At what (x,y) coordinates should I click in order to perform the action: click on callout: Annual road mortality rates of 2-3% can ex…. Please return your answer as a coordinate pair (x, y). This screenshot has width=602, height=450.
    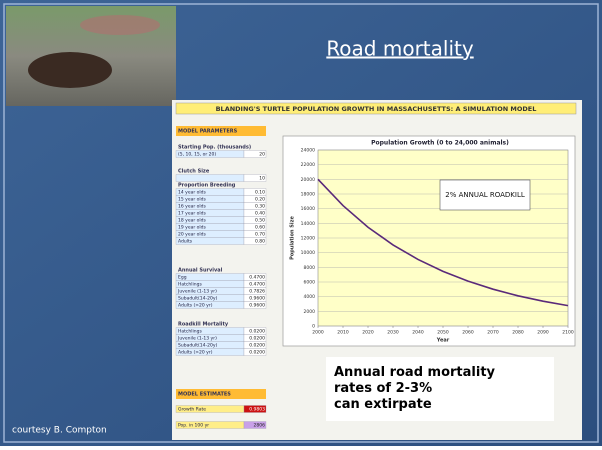
    Looking at the image, I should click on (415, 388).